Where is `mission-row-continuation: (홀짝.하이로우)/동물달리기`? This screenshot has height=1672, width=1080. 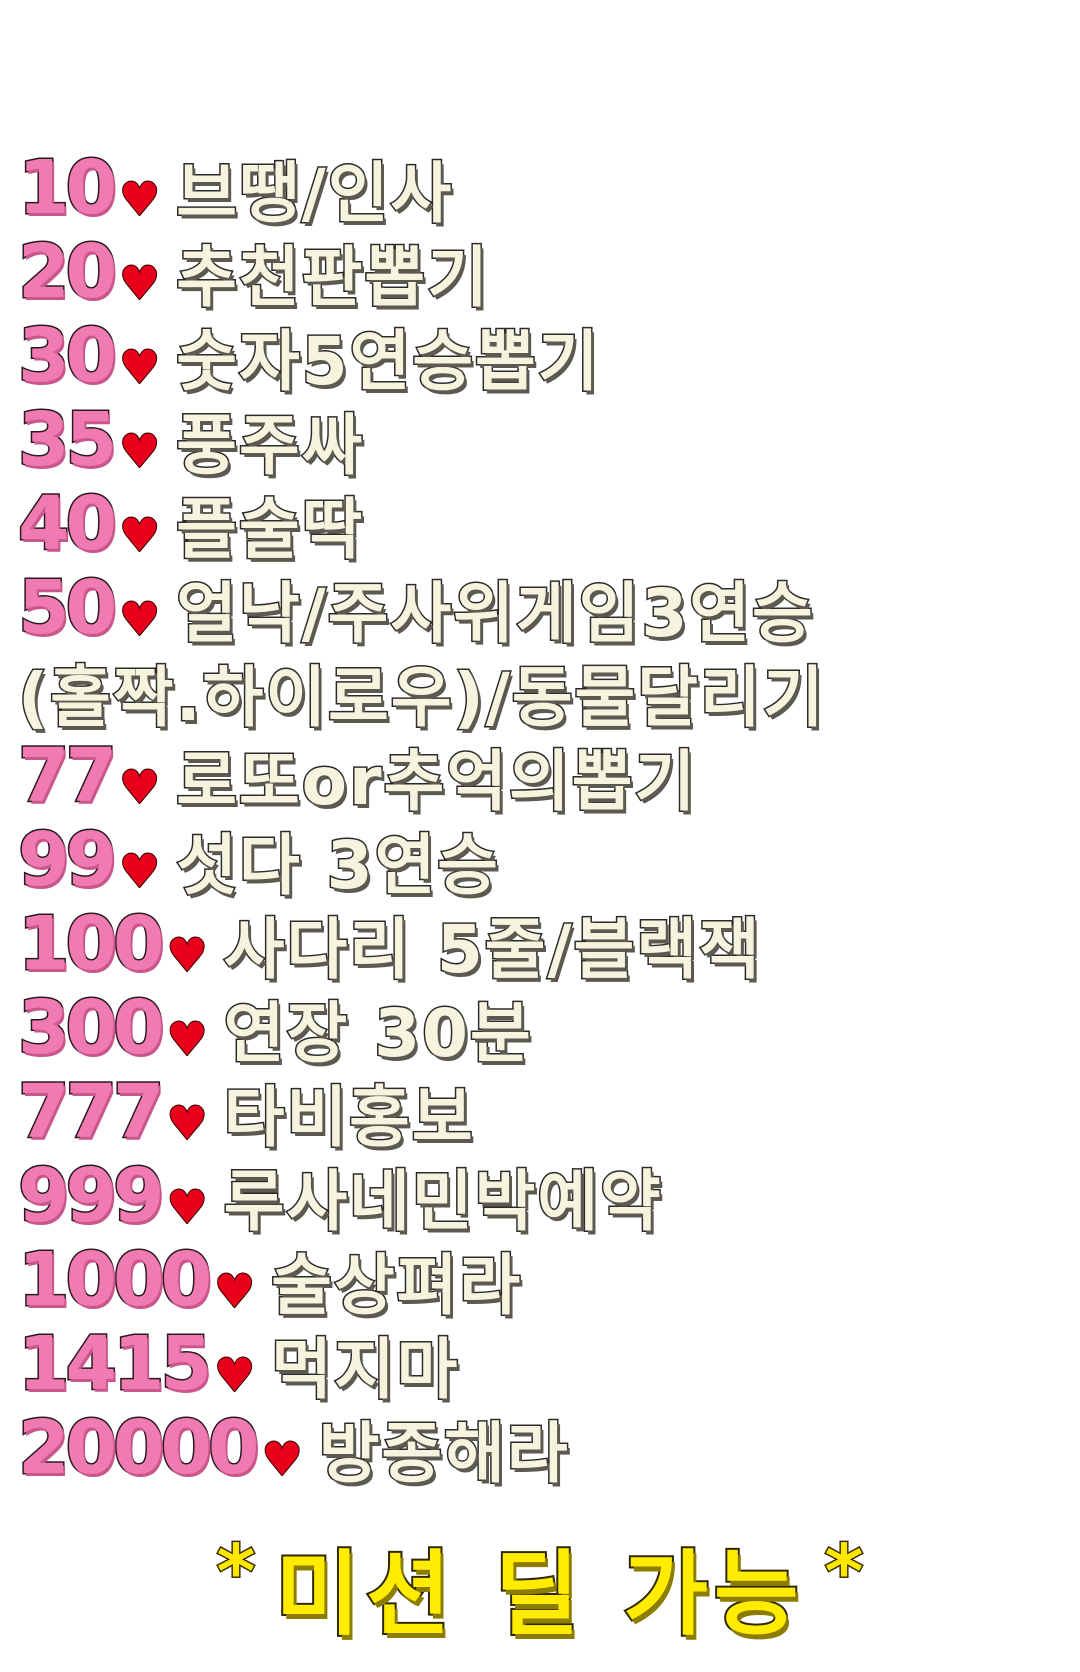
mission-row-continuation: (홀짝.하이로우)/동물달리기 is located at coordinates (420, 695).